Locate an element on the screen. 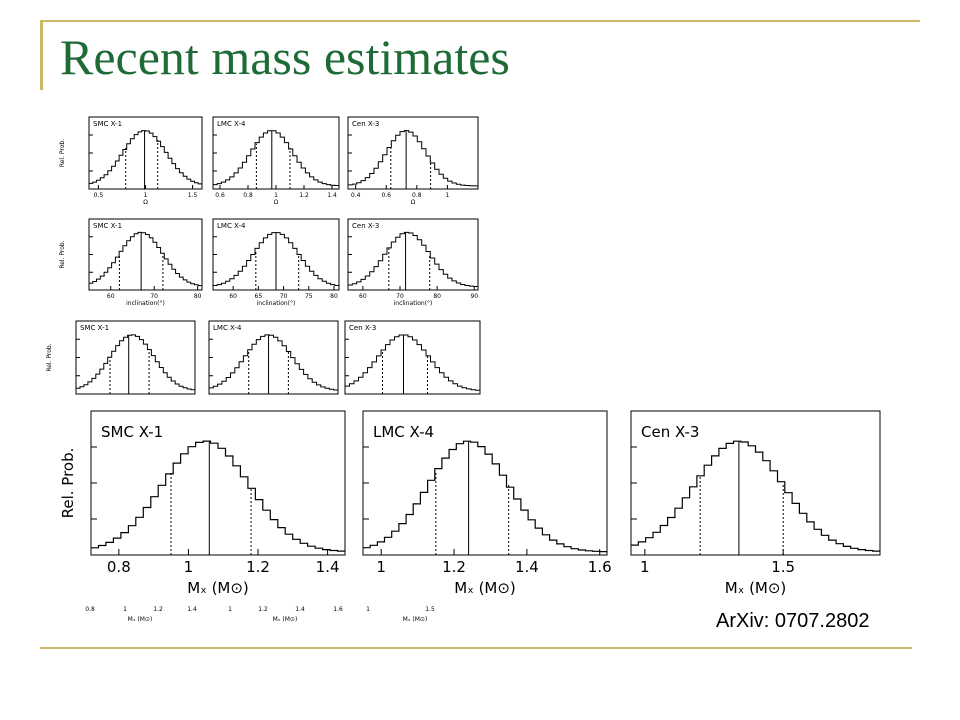  omega-lmc-x-4-x-tick-label: 0.6 is located at coordinates (220, 195).